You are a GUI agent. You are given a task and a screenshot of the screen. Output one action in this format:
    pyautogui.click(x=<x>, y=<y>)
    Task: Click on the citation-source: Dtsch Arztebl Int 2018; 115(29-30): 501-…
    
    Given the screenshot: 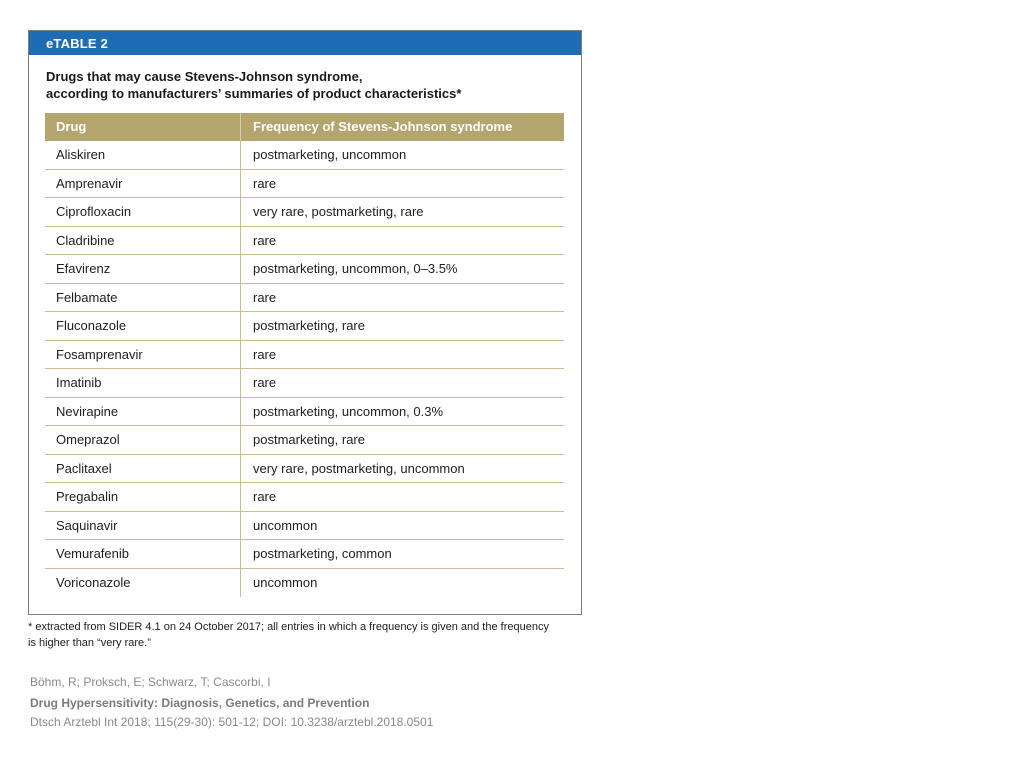 What is the action you would take?
    pyautogui.click(x=232, y=722)
    